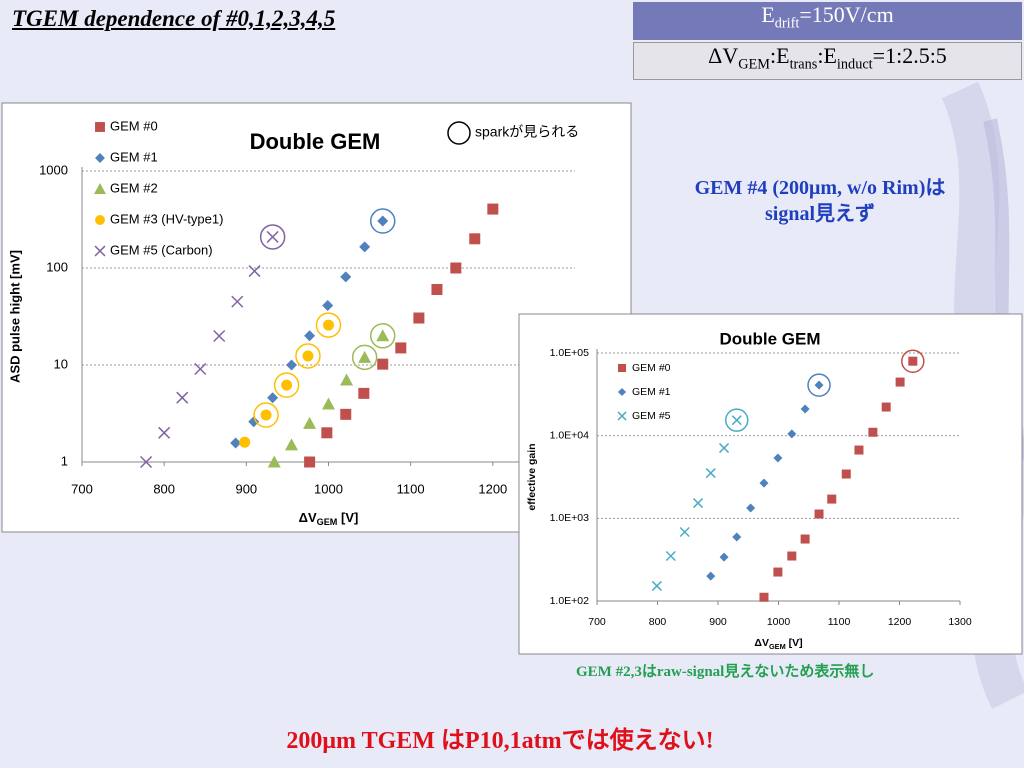 This screenshot has width=1024, height=768. Describe the element at coordinates (820, 188) in the screenshot. I see `note-line: GEM #4 (200μm, w/o Rim)は` at that location.